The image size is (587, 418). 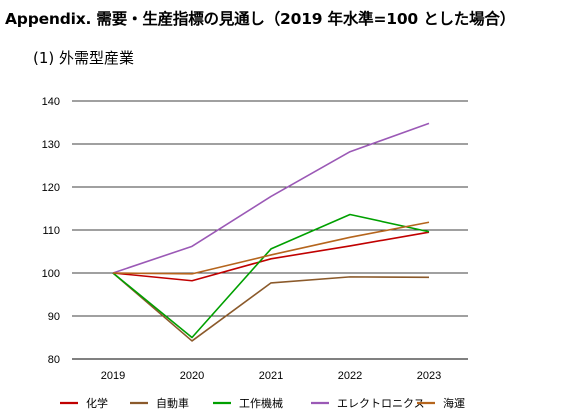 I want to click on y-tick-label: 100, so click(x=51, y=274).